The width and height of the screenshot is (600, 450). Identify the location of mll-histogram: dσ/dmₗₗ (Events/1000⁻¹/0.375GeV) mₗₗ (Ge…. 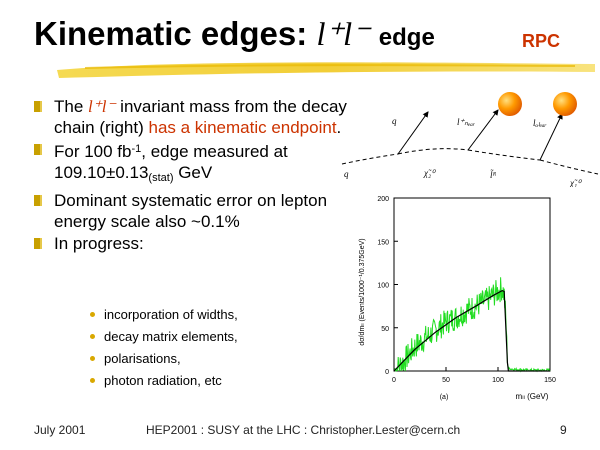
(457, 298).